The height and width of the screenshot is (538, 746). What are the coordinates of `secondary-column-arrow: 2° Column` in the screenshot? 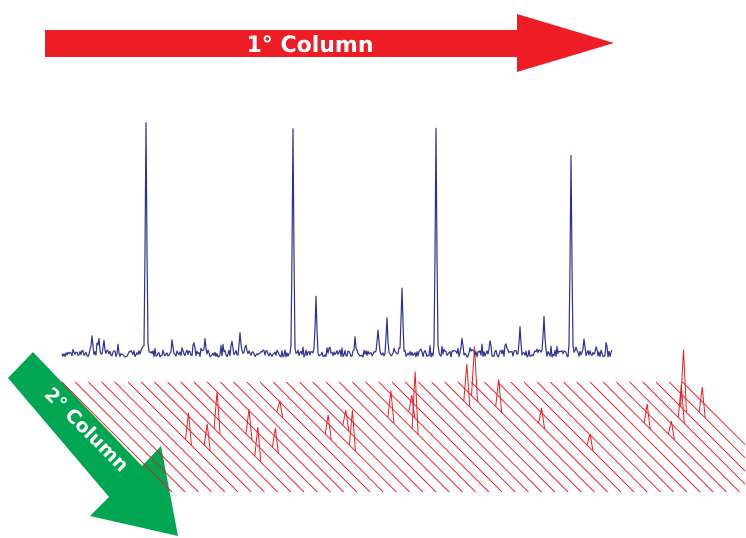 It's located at (93, 444).